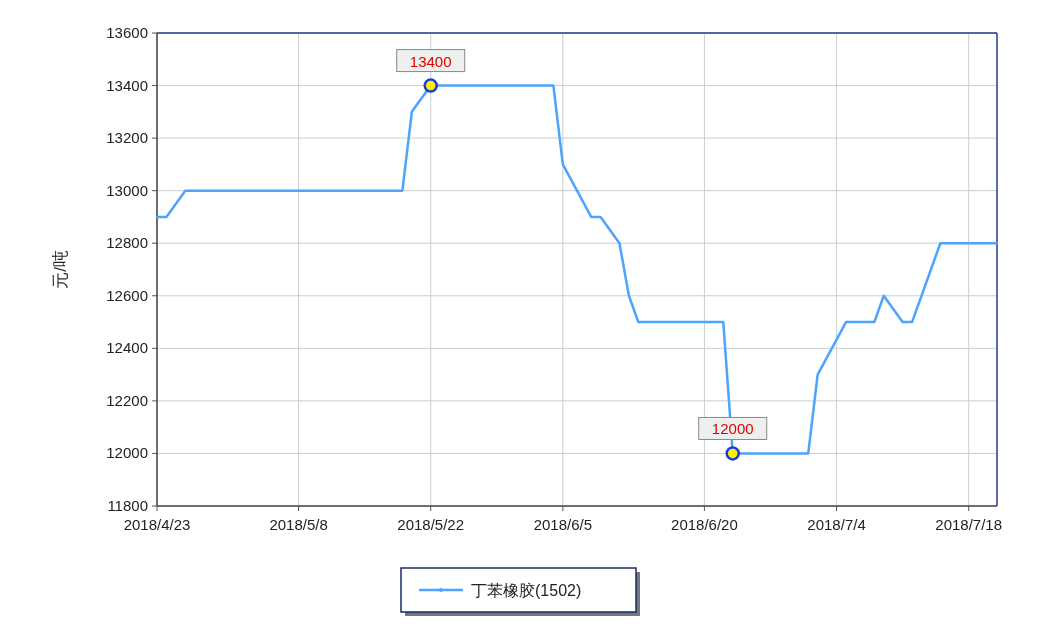 Image resolution: width=1057 pixels, height=634 pixels. Describe the element at coordinates (127, 295) in the screenshot. I see `y-tick-label: 12600` at that location.